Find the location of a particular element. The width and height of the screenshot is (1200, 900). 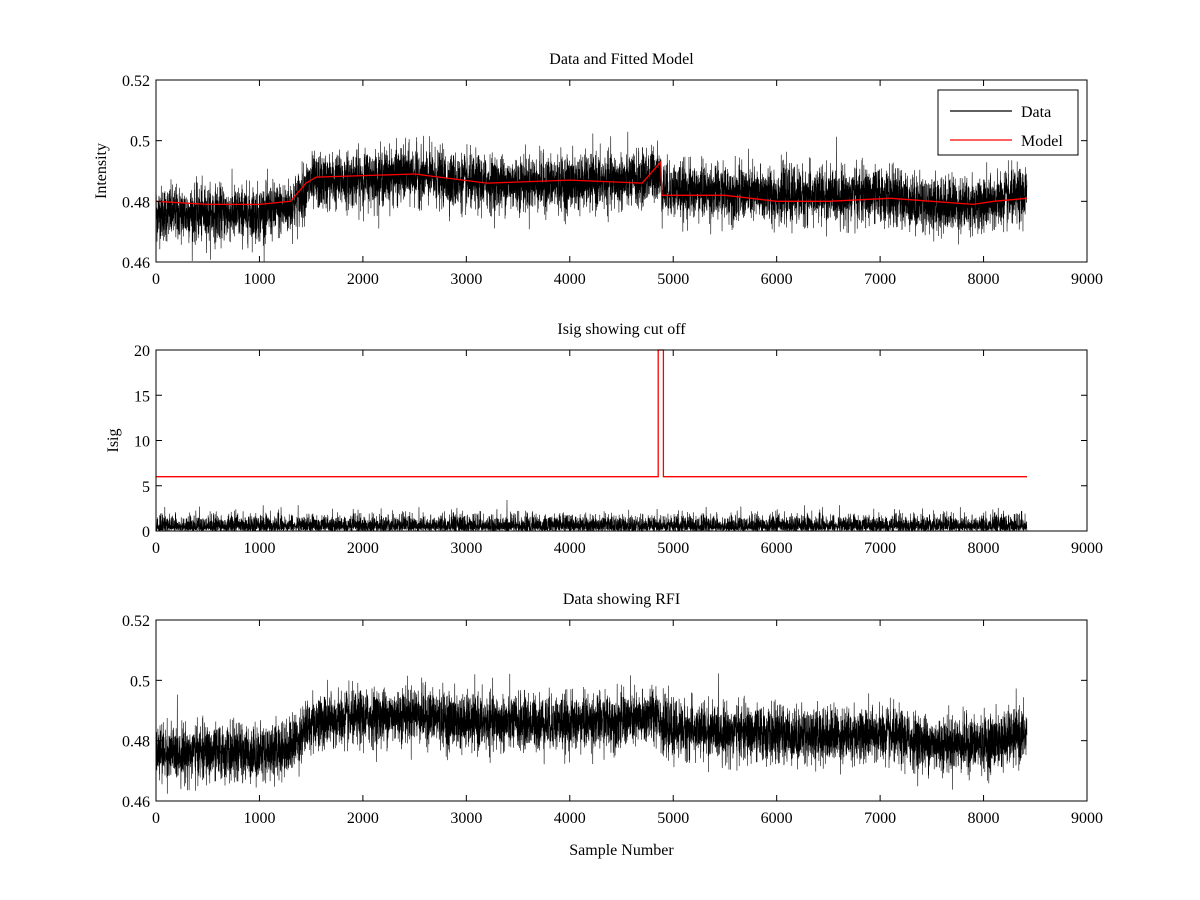

legend-label-data: Data is located at coordinates (1036, 112).